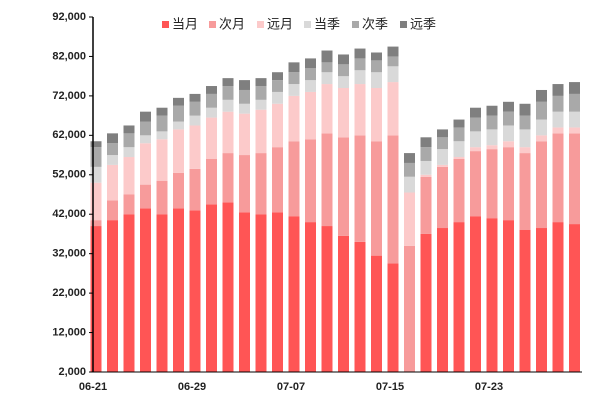 This screenshot has height=403, width=609. Describe the element at coordinates (489, 387) in the screenshot. I see `x-tick-label: 07-23` at that location.